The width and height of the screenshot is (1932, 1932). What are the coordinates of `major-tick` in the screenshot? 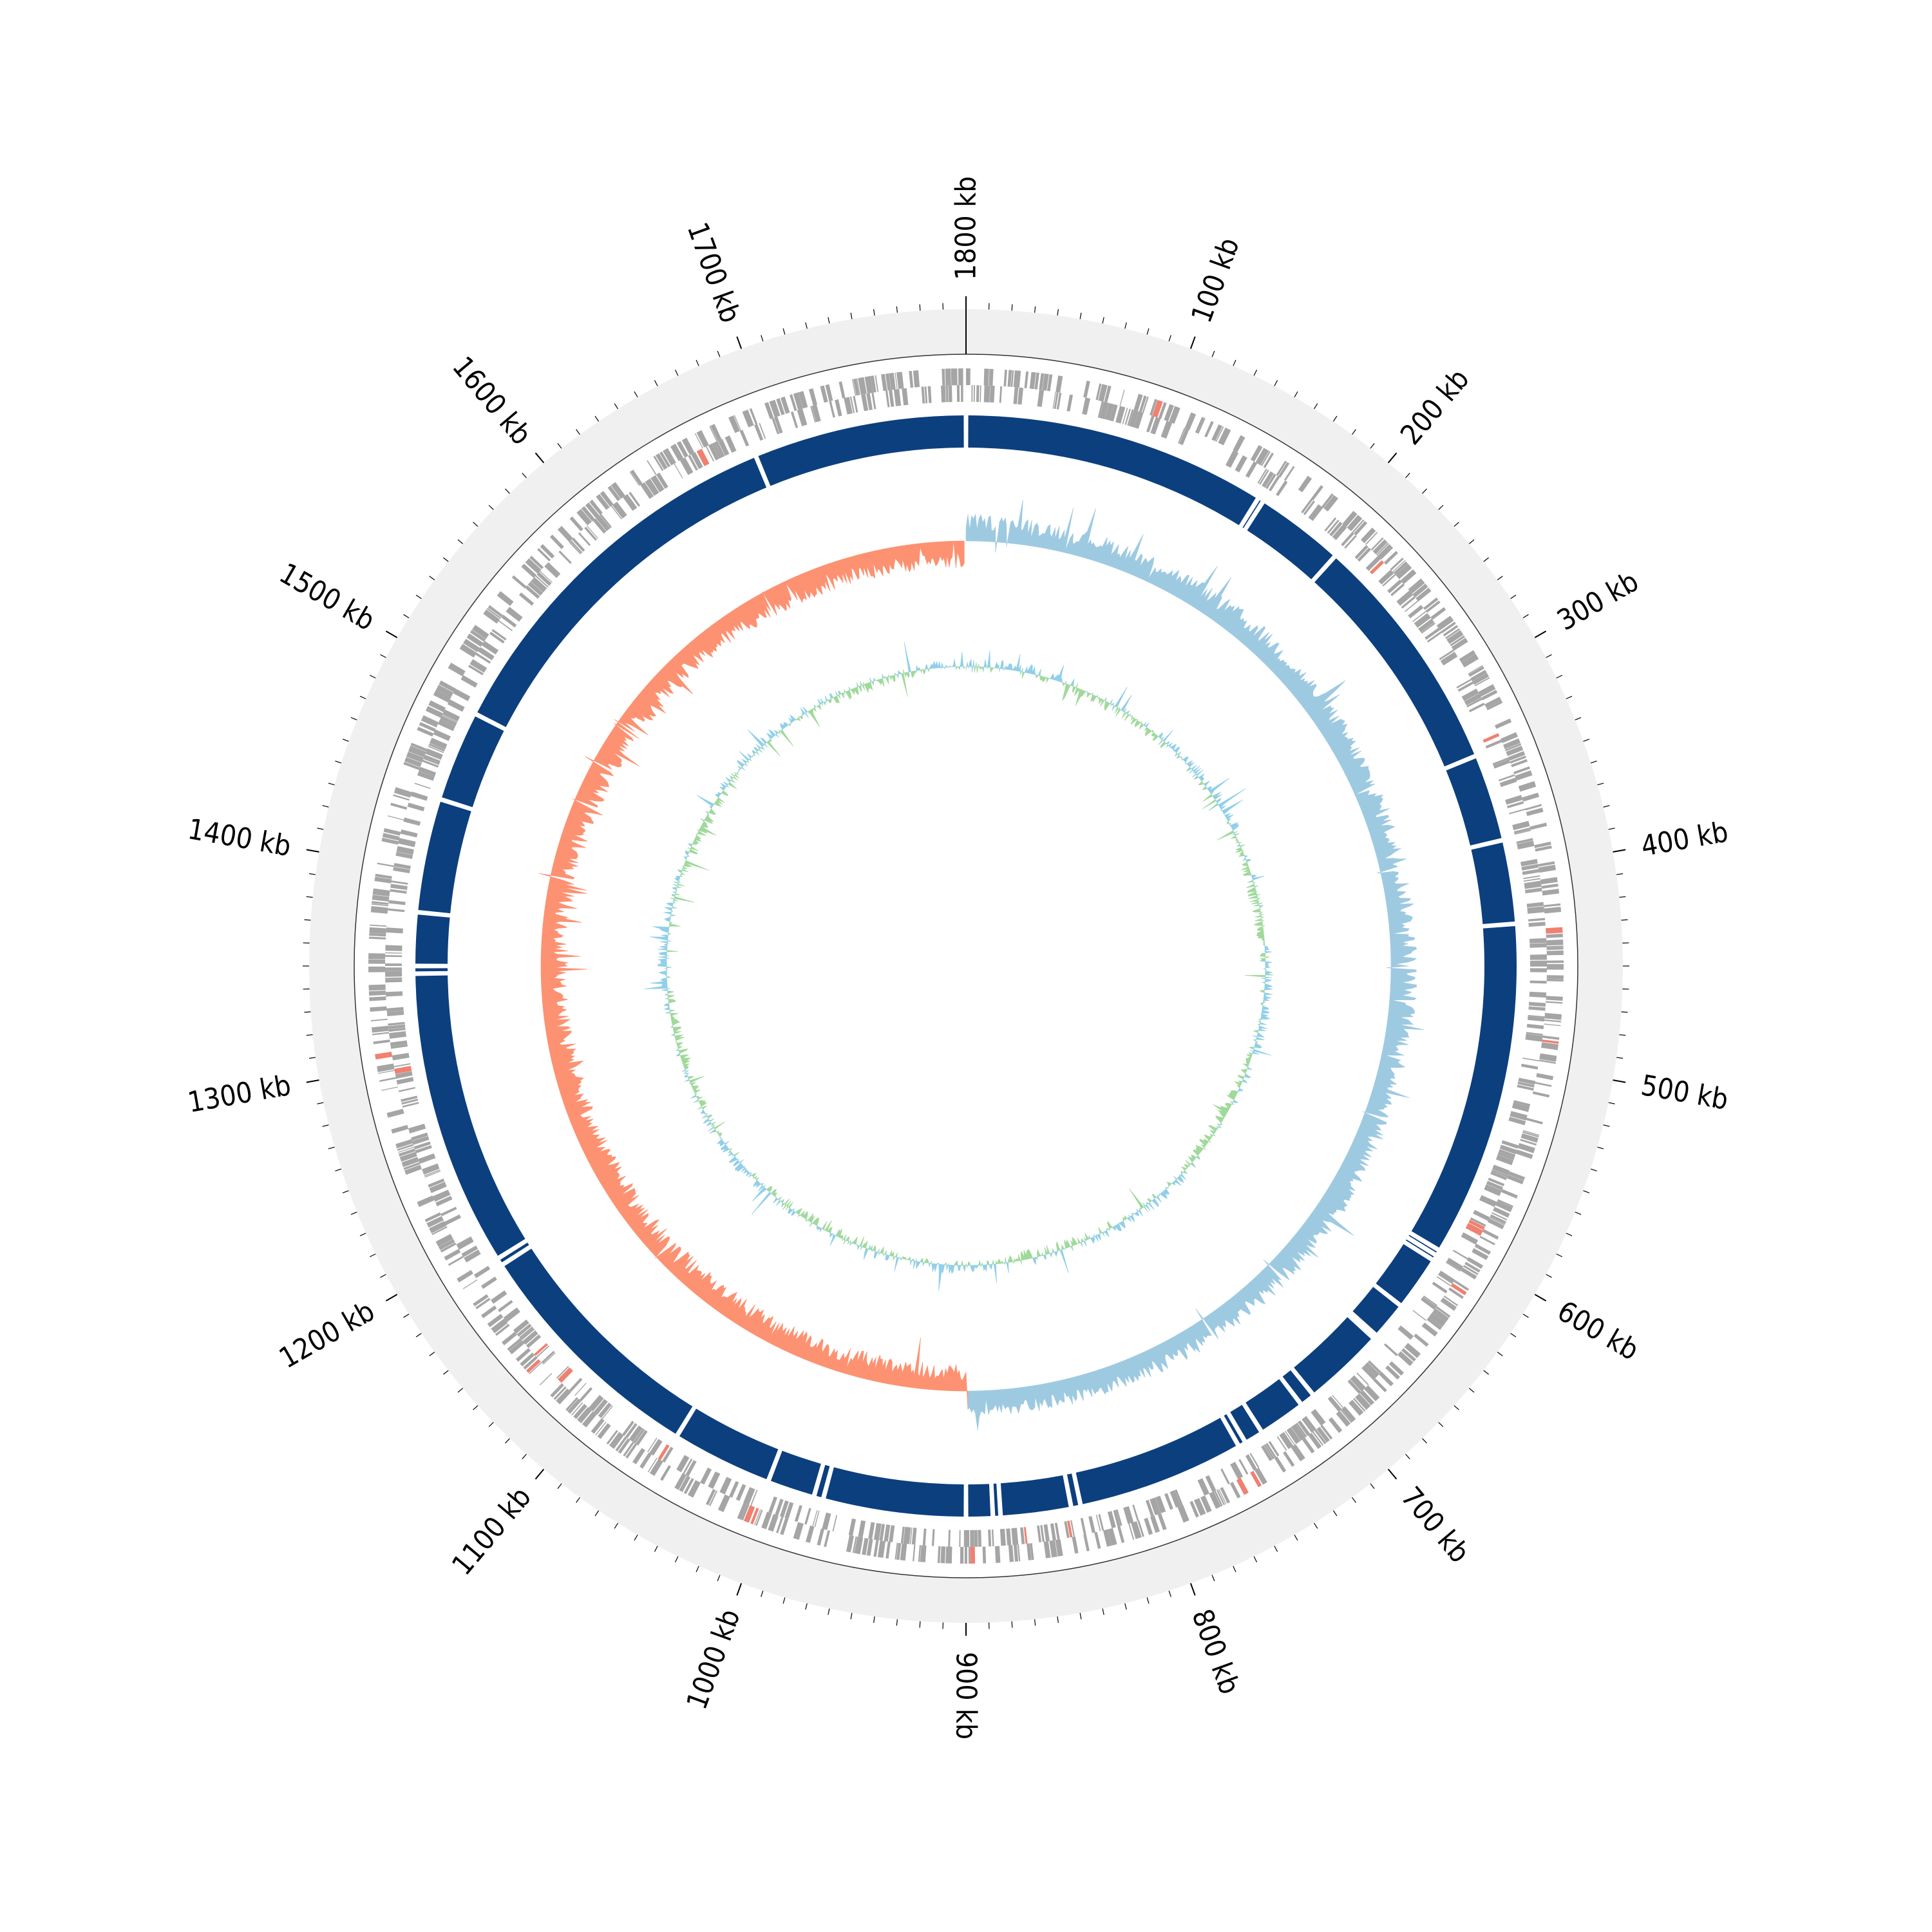 It's located at (391, 1298).